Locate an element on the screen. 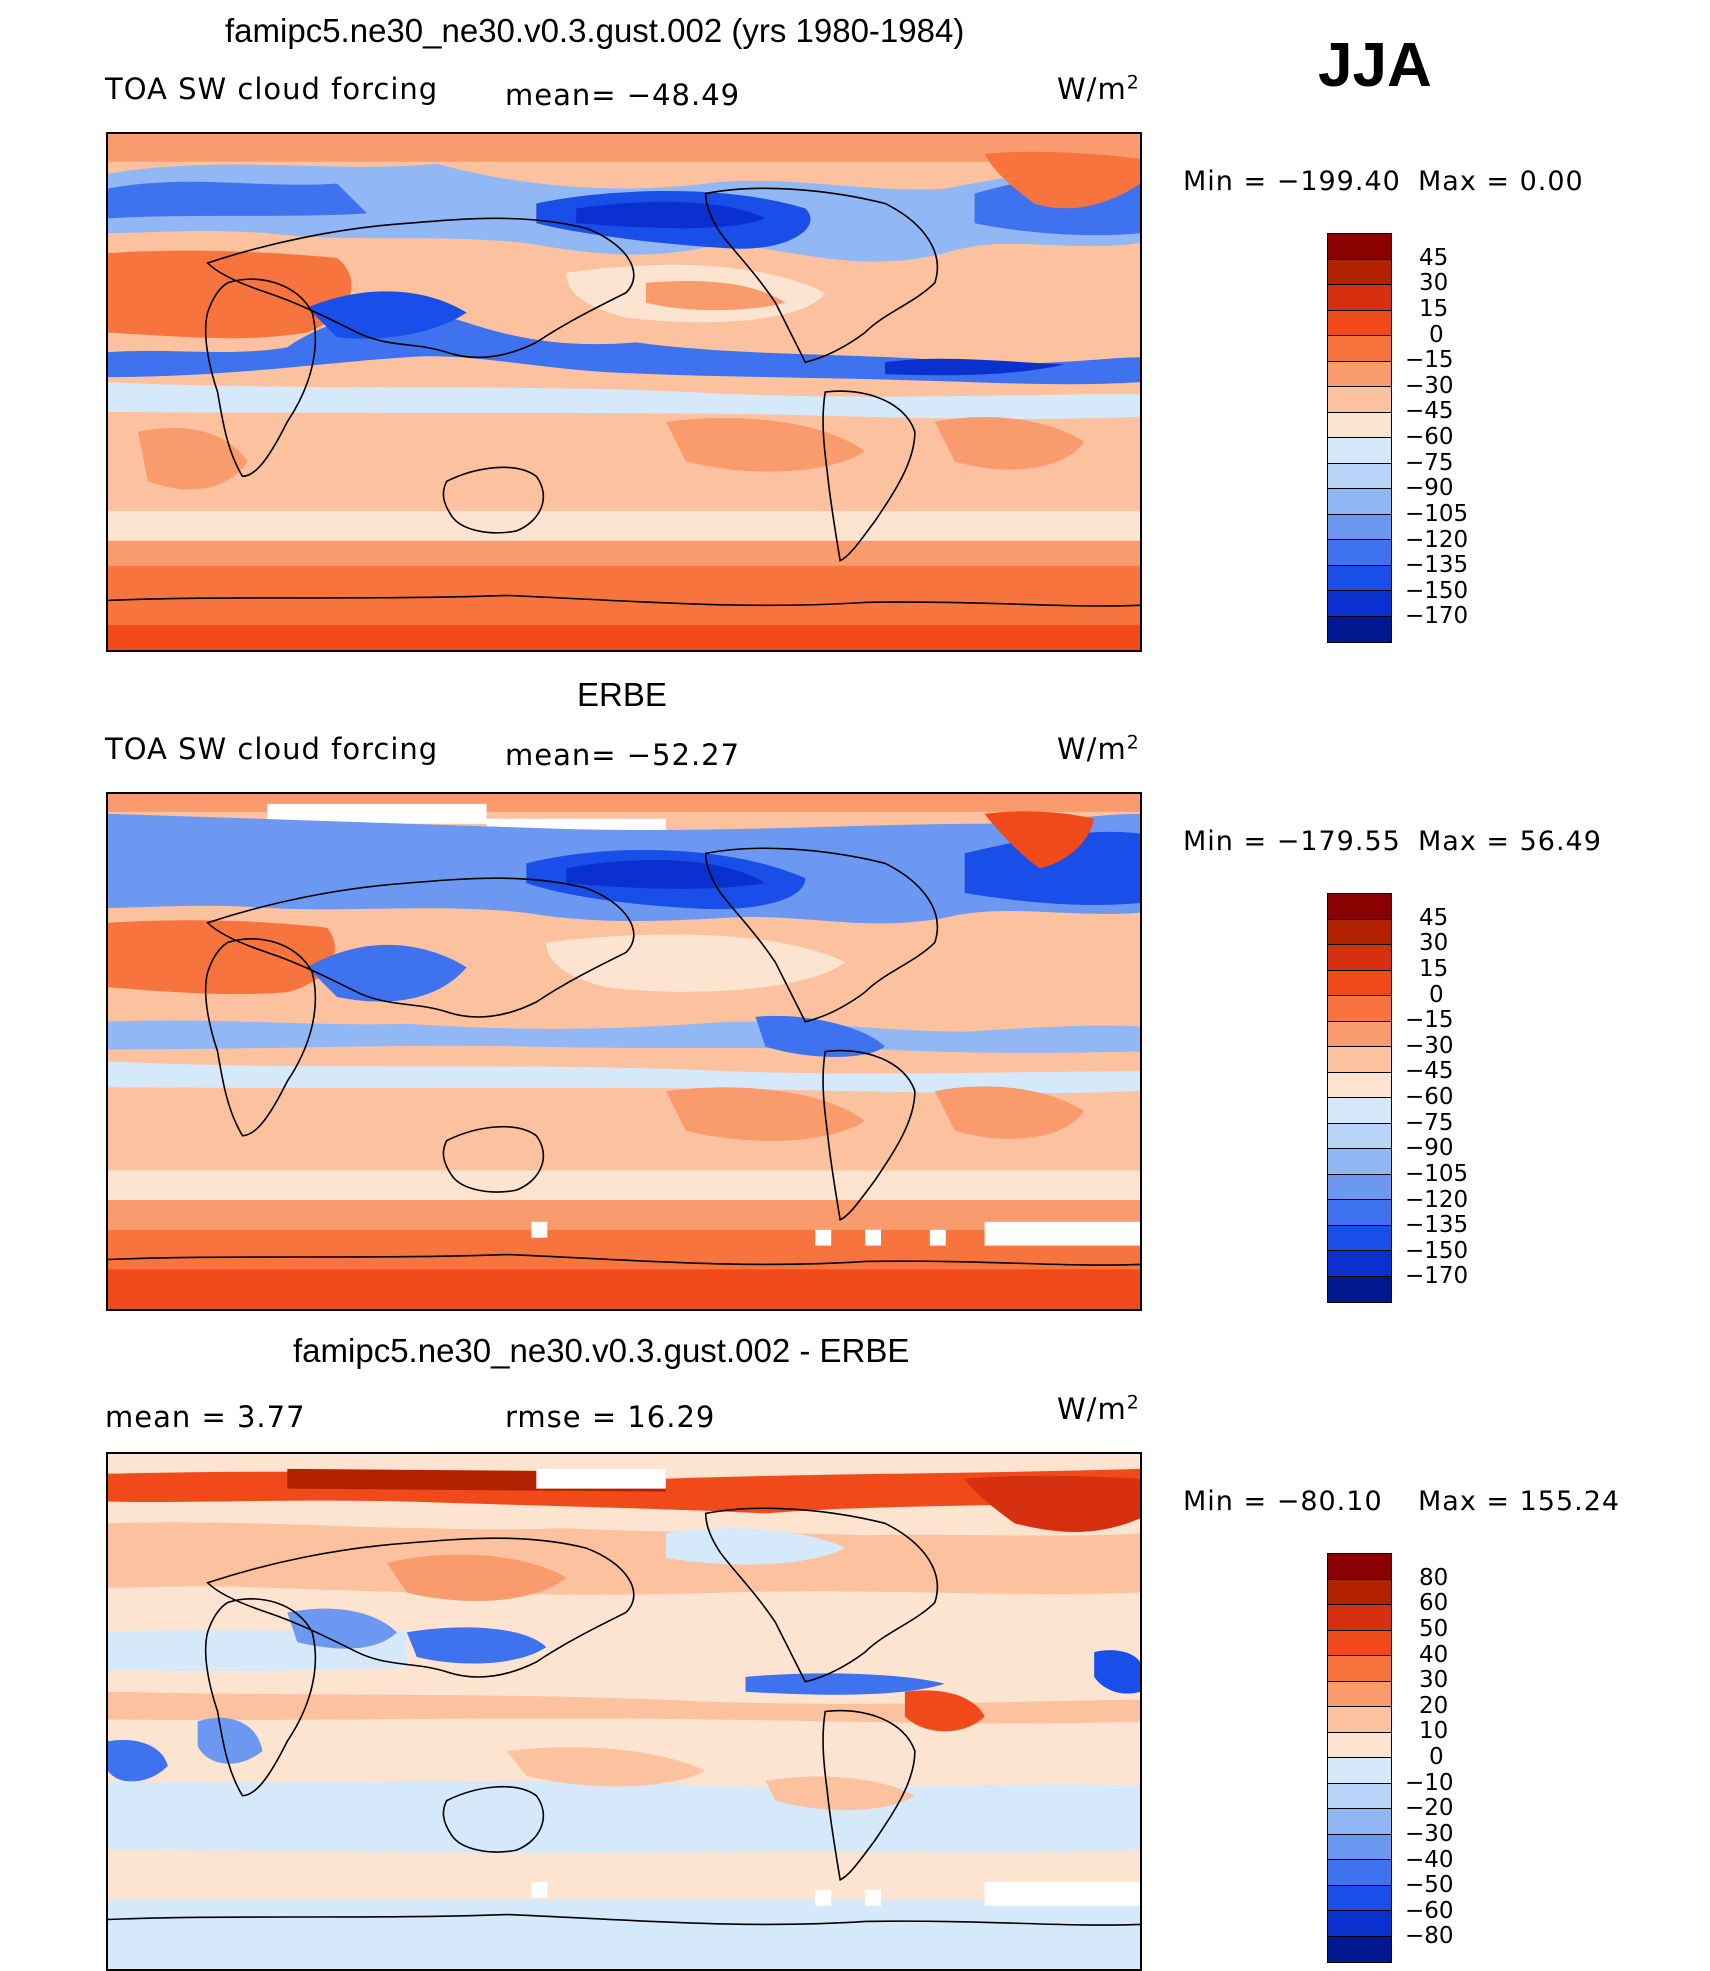 This screenshot has height=1971, width=1710. colorbar-tick-label: 60 is located at coordinates (1434, 1603).